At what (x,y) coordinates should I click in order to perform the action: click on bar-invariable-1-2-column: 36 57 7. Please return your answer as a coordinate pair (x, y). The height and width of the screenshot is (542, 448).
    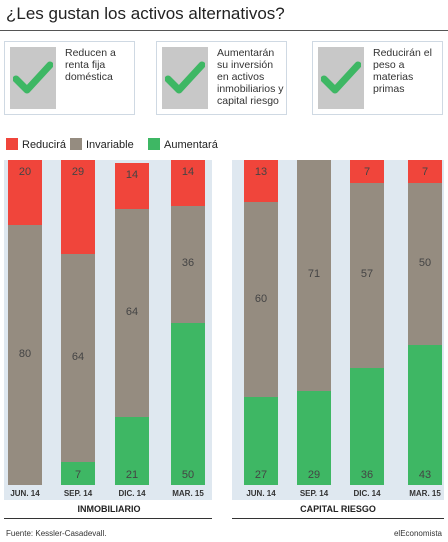
    Looking at the image, I should click on (367, 322).